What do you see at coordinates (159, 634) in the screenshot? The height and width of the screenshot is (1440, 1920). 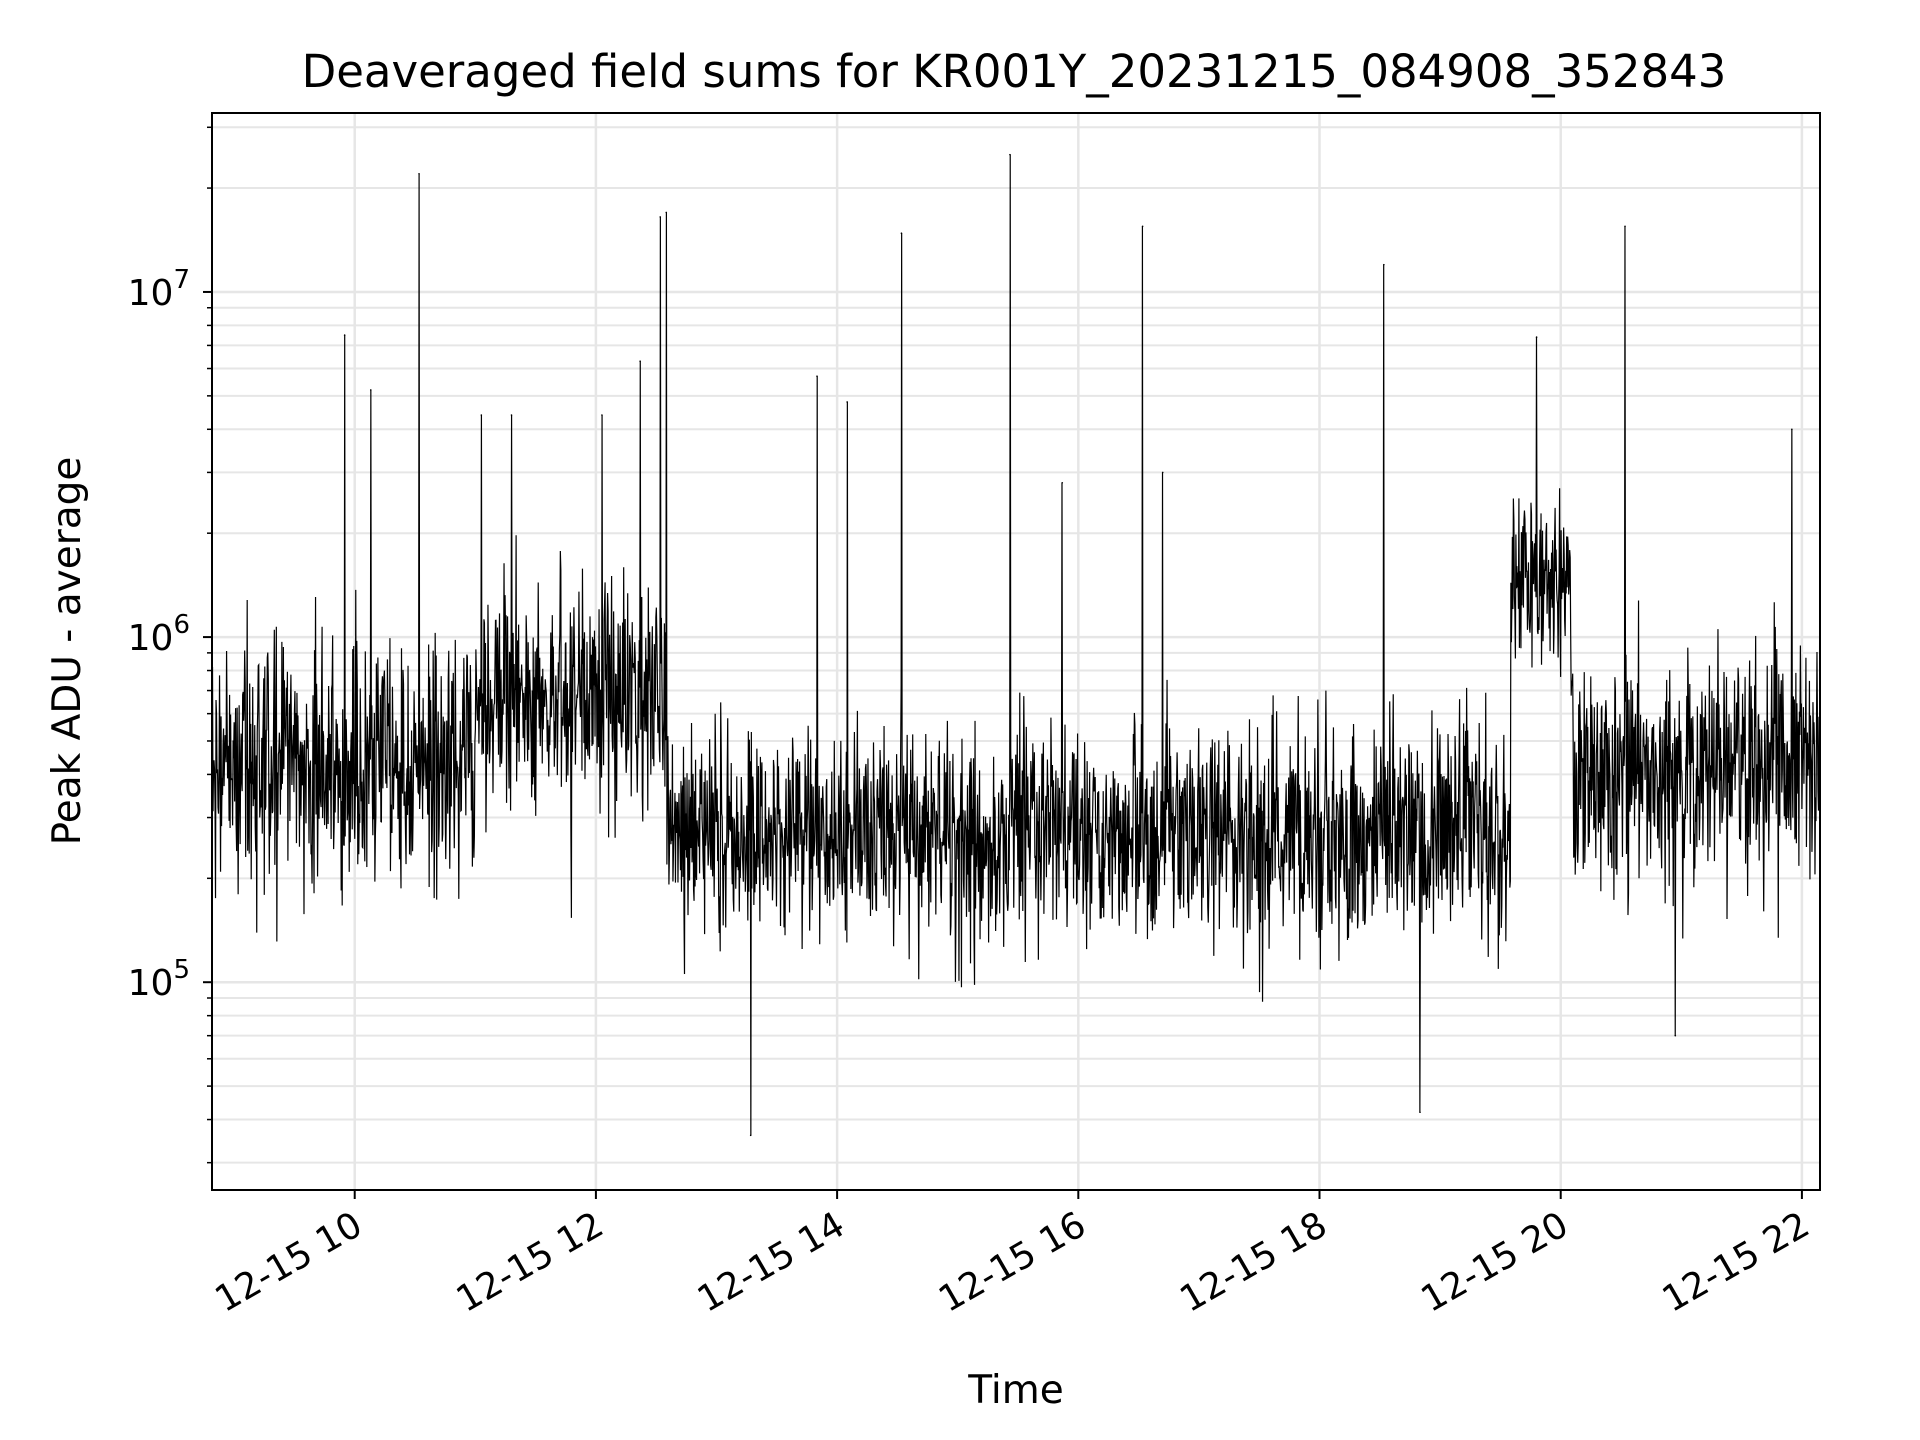 I see `y-tick-label: 10⁶` at bounding box center [159, 634].